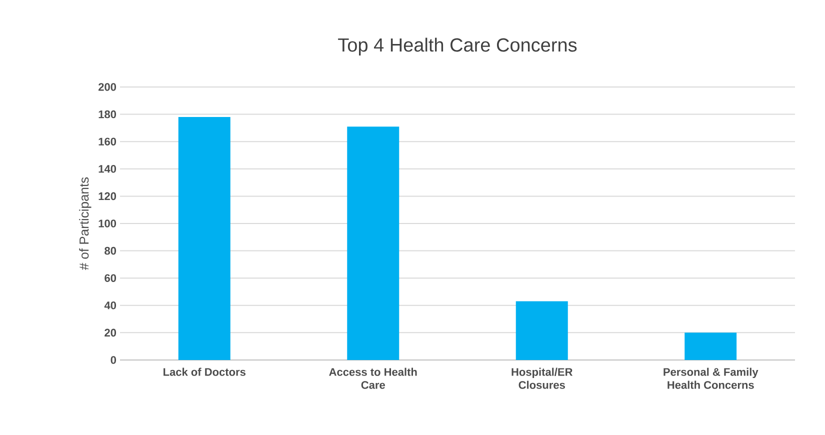  Describe the element at coordinates (107, 224) in the screenshot. I see `y-tick-label: 100` at that location.